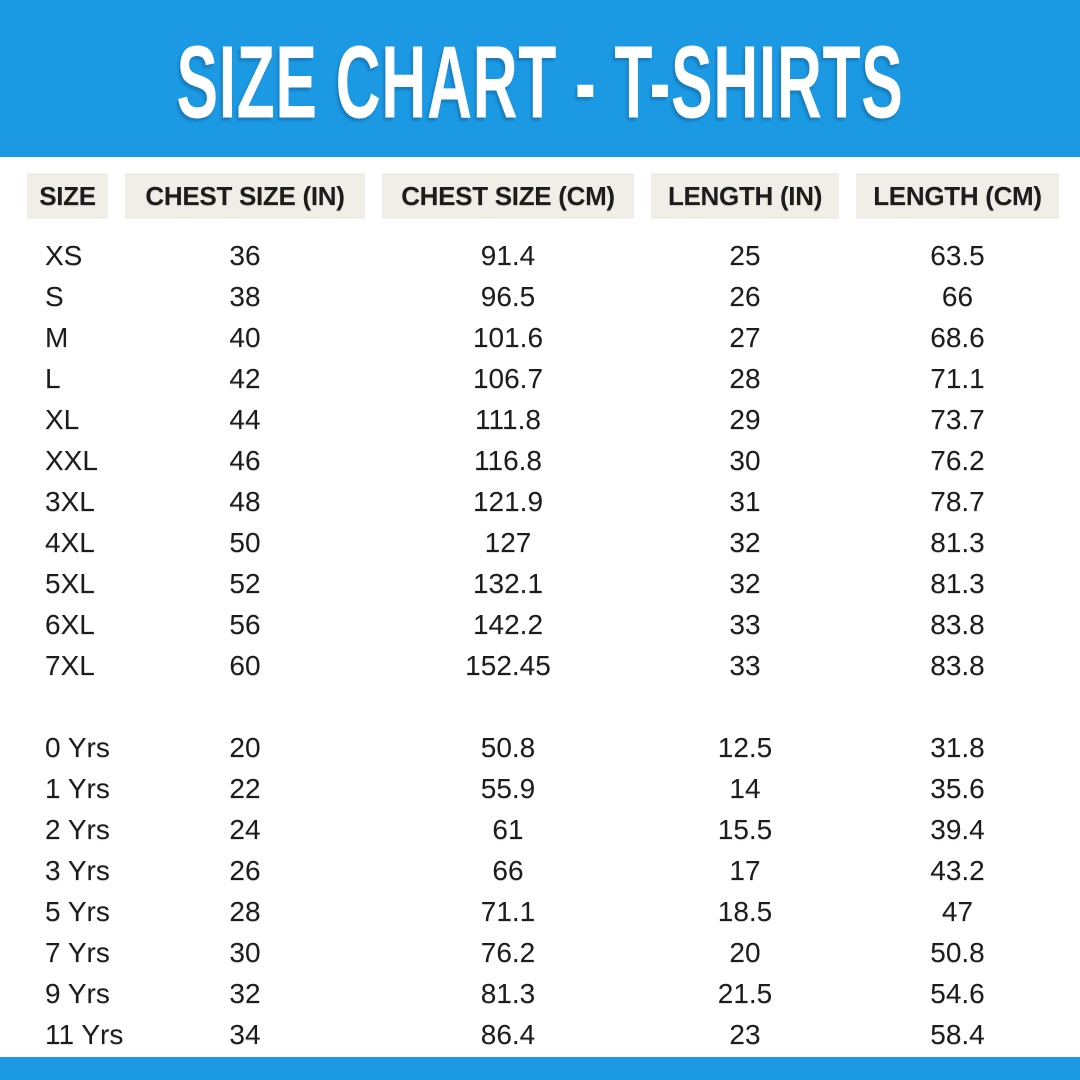  Describe the element at coordinates (508, 747) in the screenshot. I see `cell-chest-cm: 50.8` at that location.